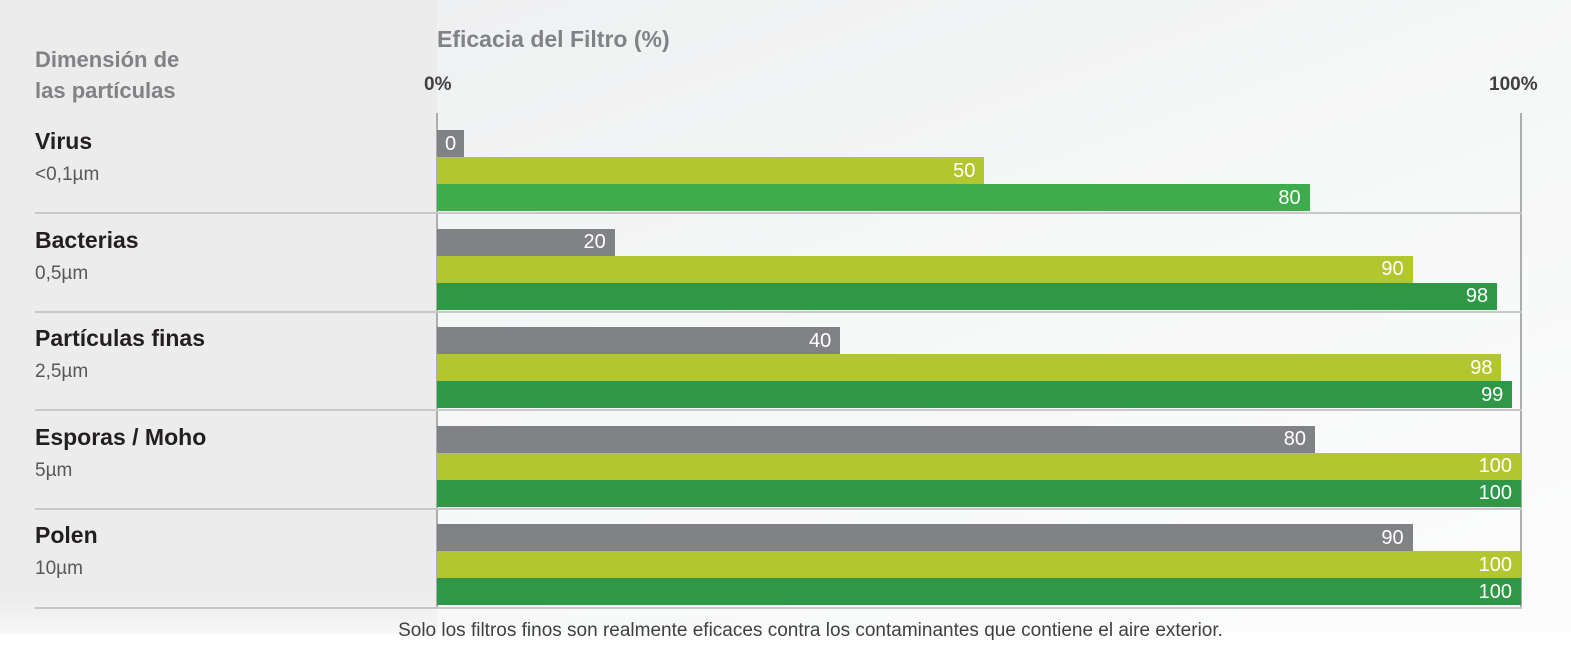 The image size is (1571, 660). I want to click on bar-value-label: 0, so click(450, 143).